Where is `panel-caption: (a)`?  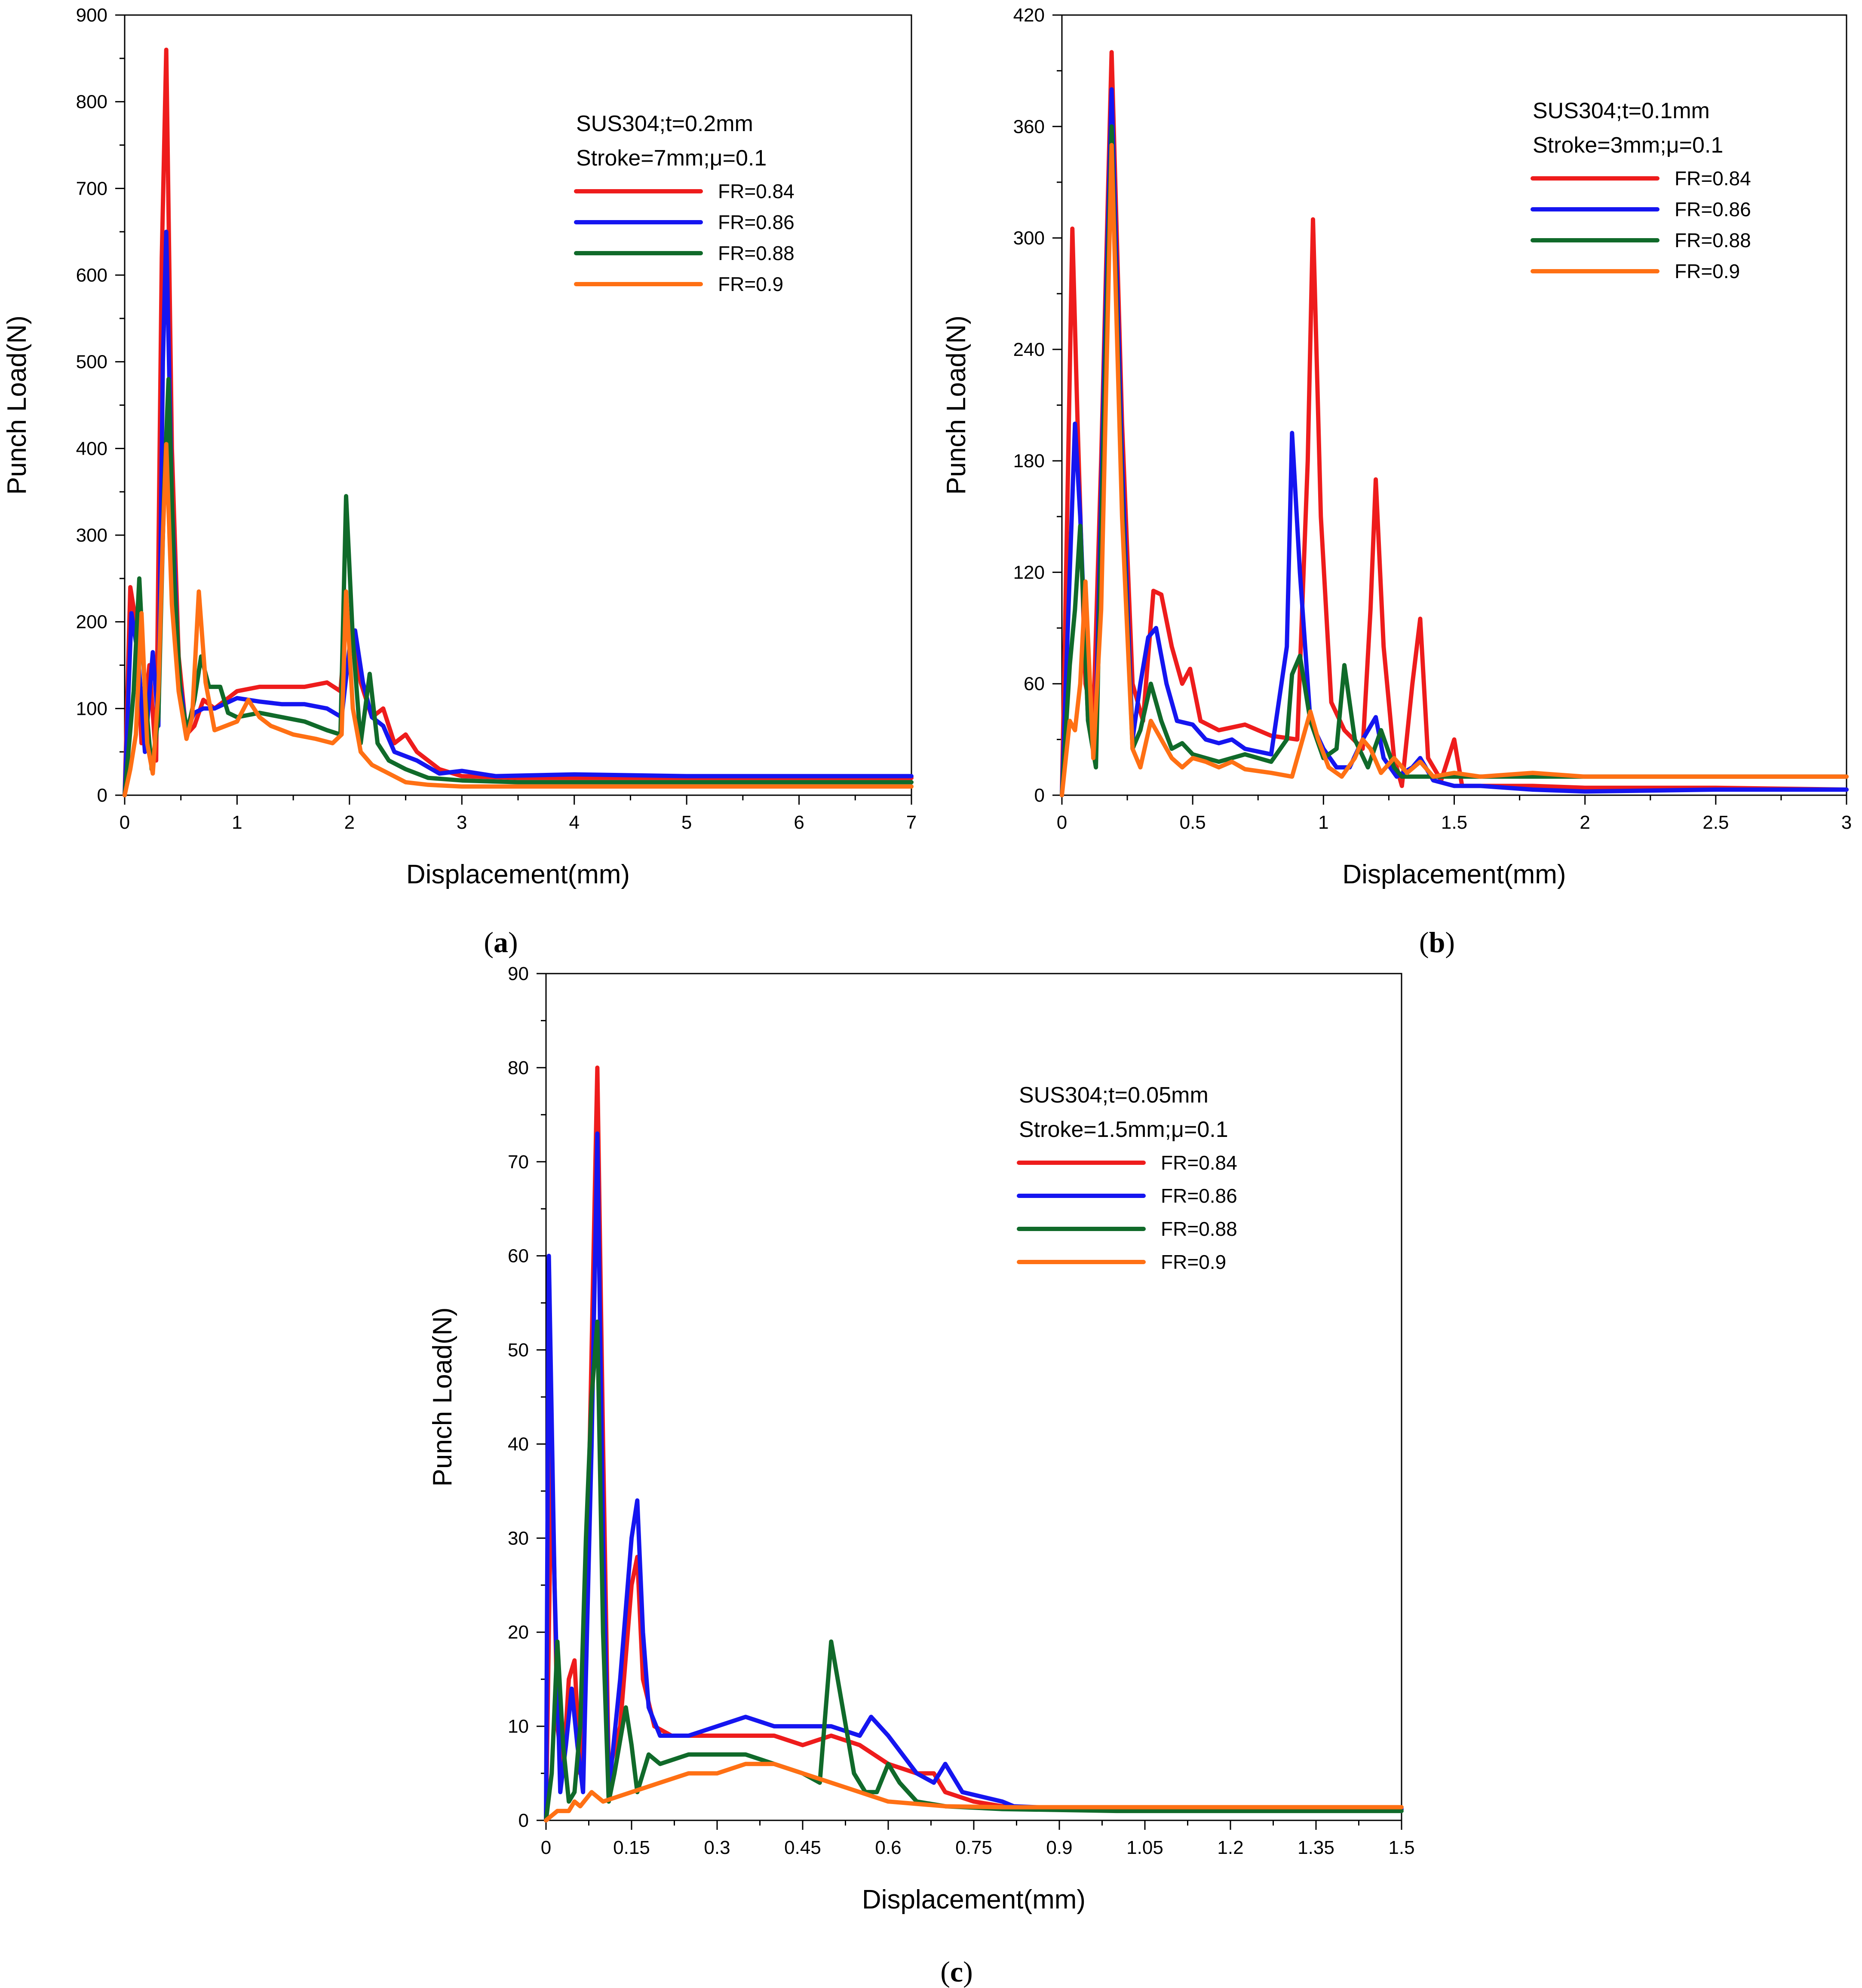 panel-caption: (a) is located at coordinates (501, 942).